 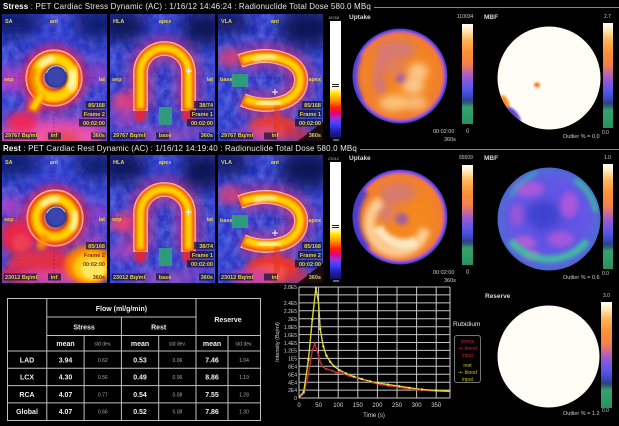 What do you see at coordinates (290, 288) in the screenshot?
I see `svg-text: 2.8E5` at bounding box center [290, 288].